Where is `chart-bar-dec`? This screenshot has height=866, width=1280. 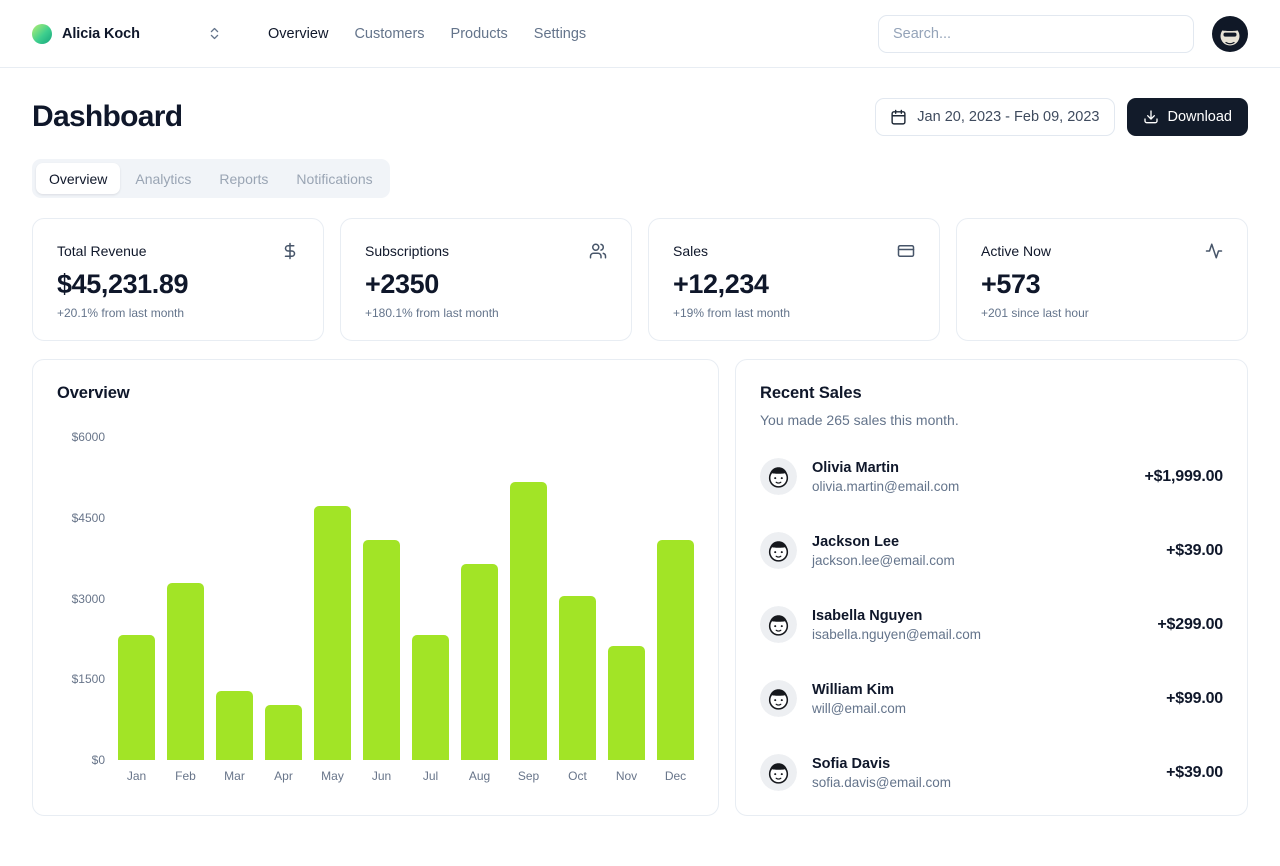 chart-bar-dec is located at coordinates (675, 649).